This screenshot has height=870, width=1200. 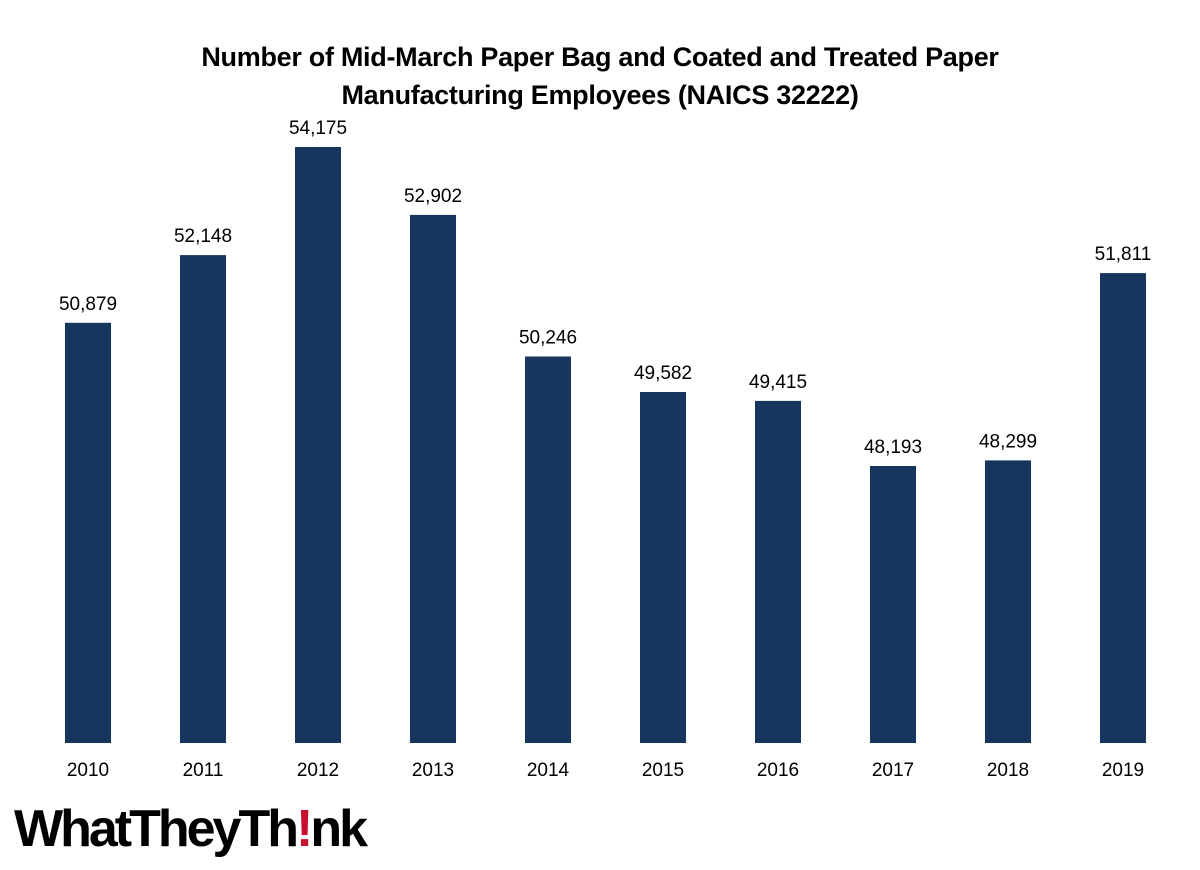 What do you see at coordinates (433, 196) in the screenshot?
I see `value-label-2013: 52,902` at bounding box center [433, 196].